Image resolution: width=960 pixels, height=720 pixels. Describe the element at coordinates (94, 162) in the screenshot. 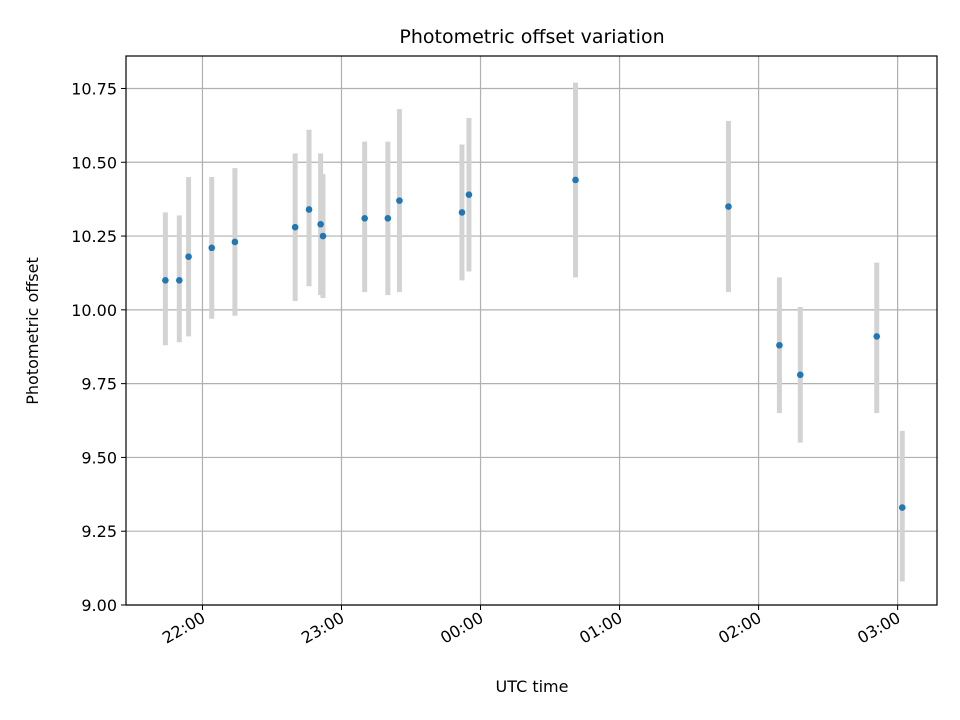

I see `y-tick-label: 10.50` at that location.